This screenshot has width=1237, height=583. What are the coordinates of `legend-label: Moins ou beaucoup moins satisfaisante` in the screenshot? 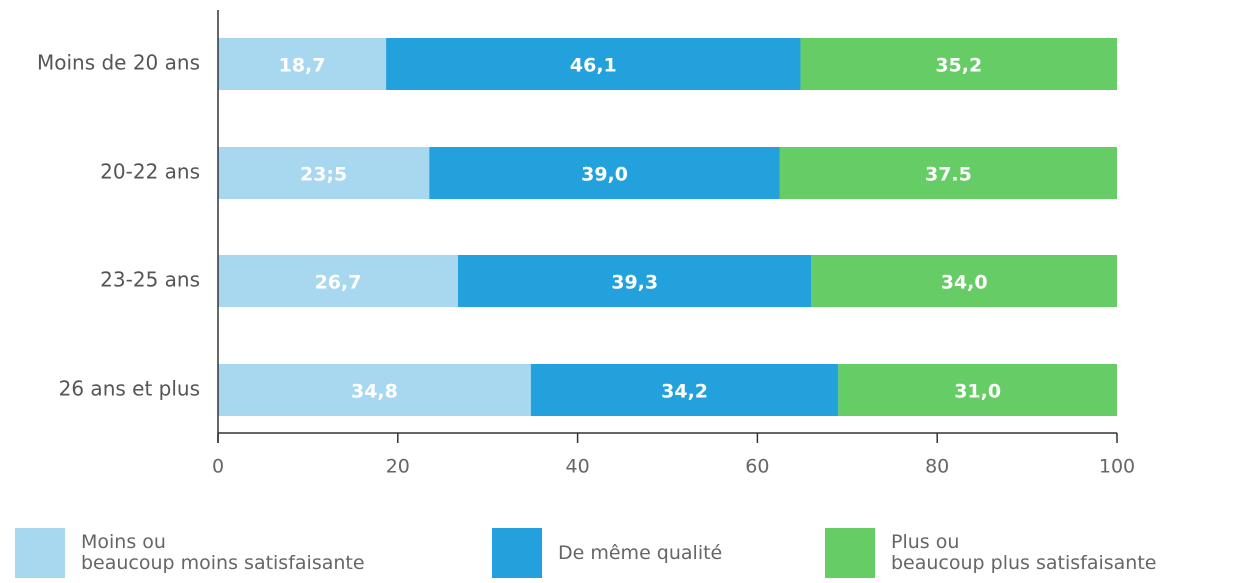 It's located at (223, 552).